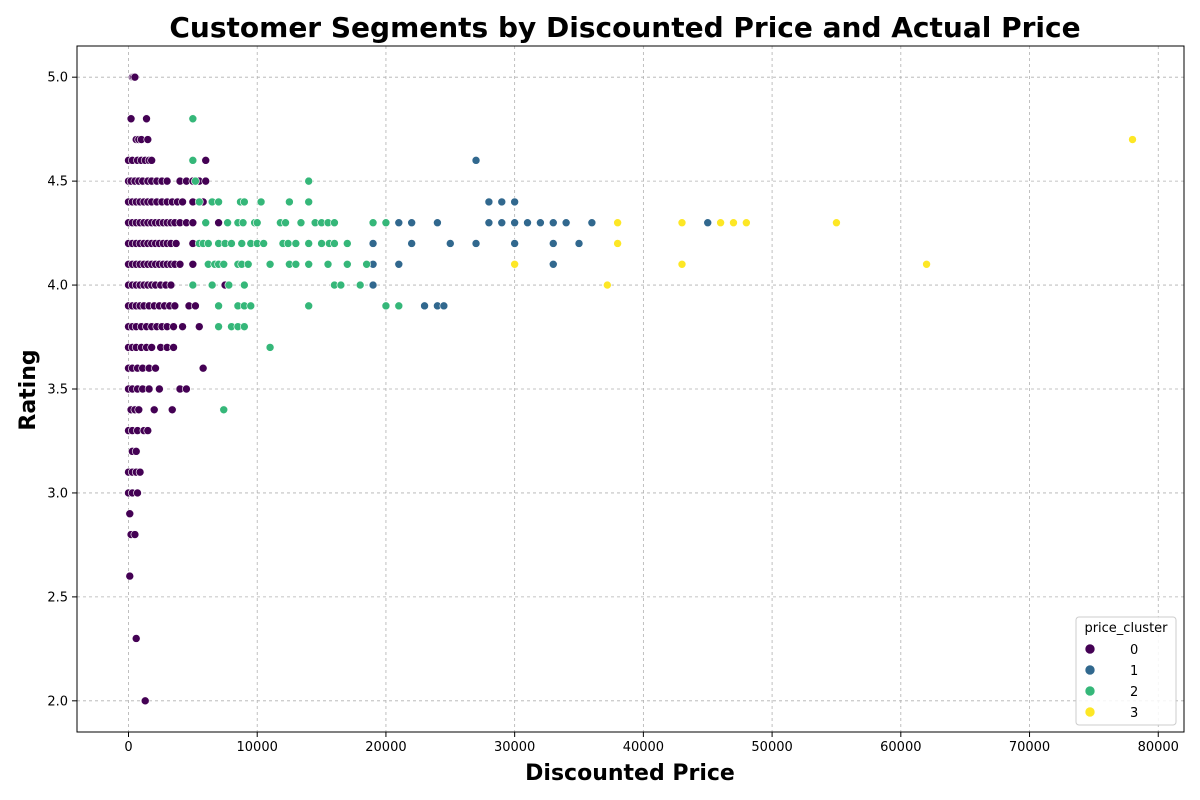 The height and width of the screenshot is (800, 1200). Describe the element at coordinates (771, 747) in the screenshot. I see `x-tick-label: 50000` at that location.